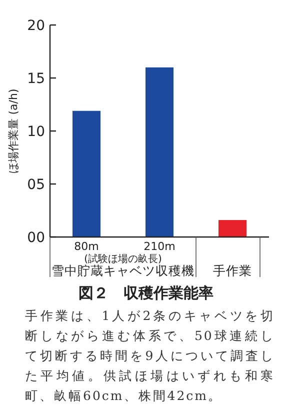 Image resolution: width=292 pixels, height=418 pixels. I want to click on text: 図２ 収穫作業能率, so click(146, 293).